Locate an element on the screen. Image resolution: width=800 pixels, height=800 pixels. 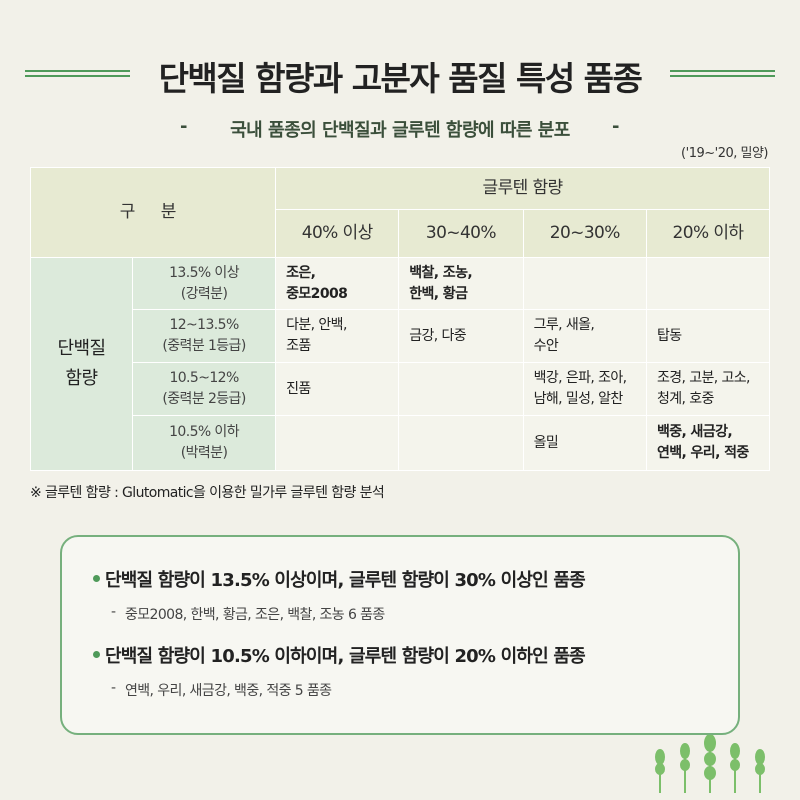
column-header: 30~40% is located at coordinates (461, 233).